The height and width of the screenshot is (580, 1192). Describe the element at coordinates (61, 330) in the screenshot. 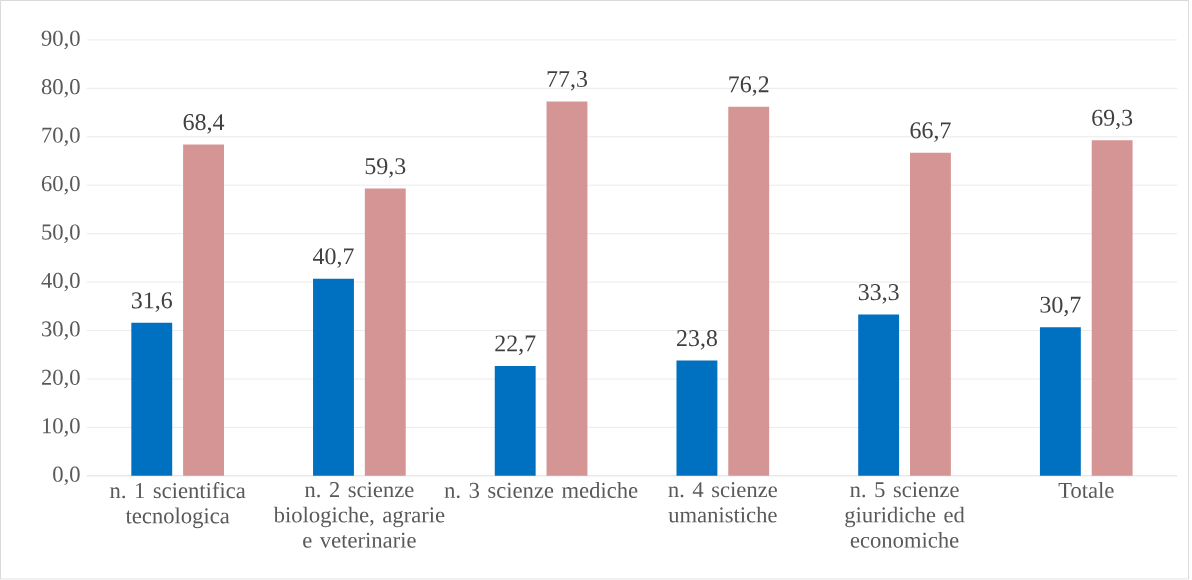

I see `y-tick-label: 30,0` at that location.